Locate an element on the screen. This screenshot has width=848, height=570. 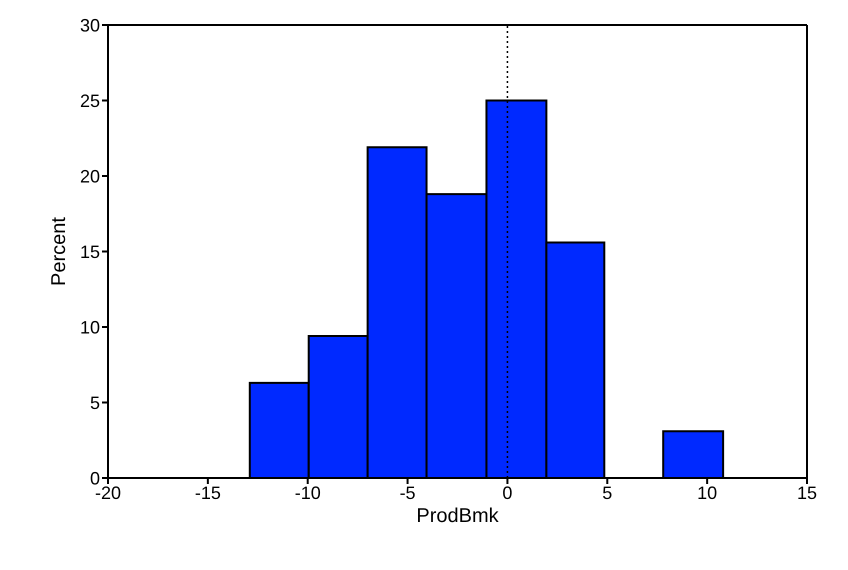
y-tick-label: 20 is located at coordinates (90, 176).